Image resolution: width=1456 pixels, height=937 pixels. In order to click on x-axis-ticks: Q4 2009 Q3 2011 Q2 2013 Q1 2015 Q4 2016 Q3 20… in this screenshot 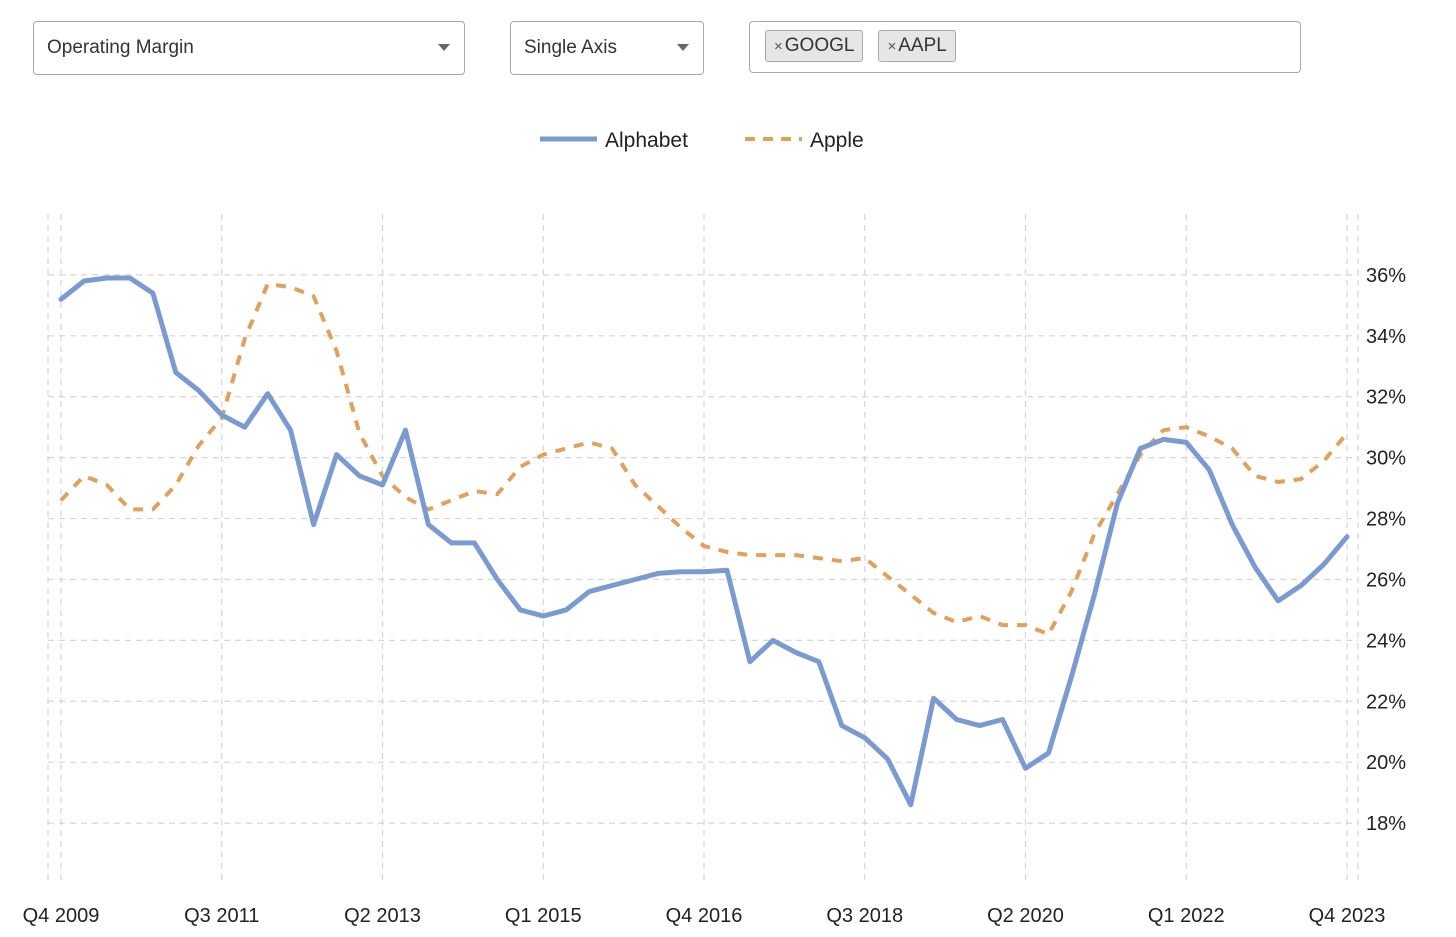, I will do `click(704, 916)`.